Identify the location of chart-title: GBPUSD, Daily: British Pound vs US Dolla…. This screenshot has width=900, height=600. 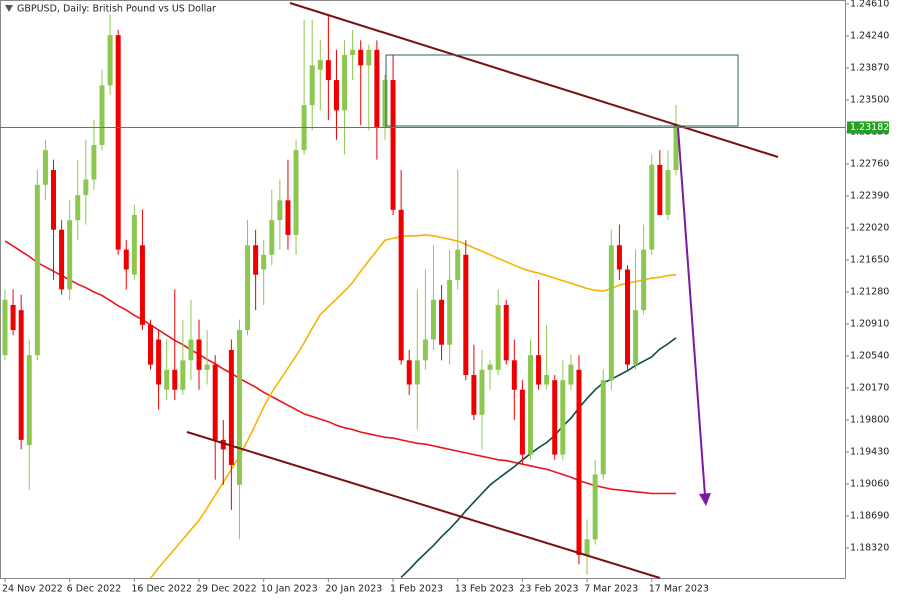
(116, 9).